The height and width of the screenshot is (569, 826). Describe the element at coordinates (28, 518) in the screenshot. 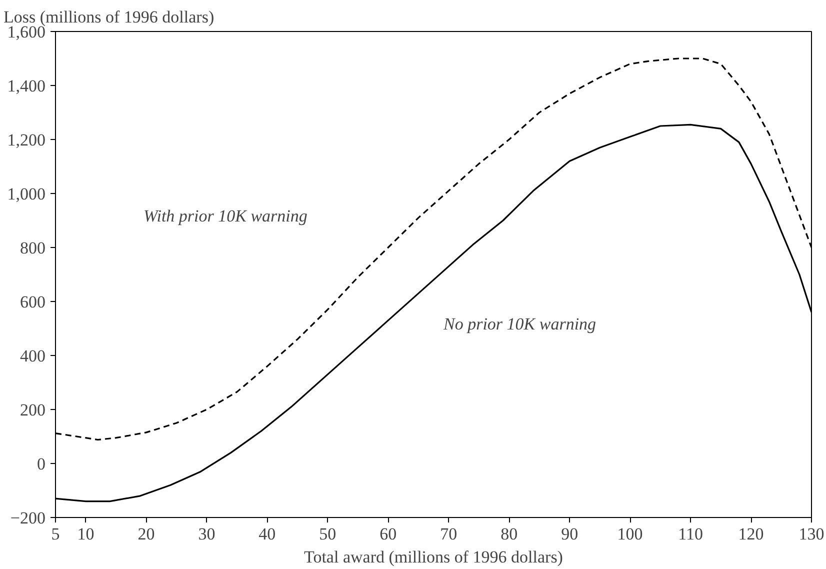

I see `y-tick-label: −200` at that location.